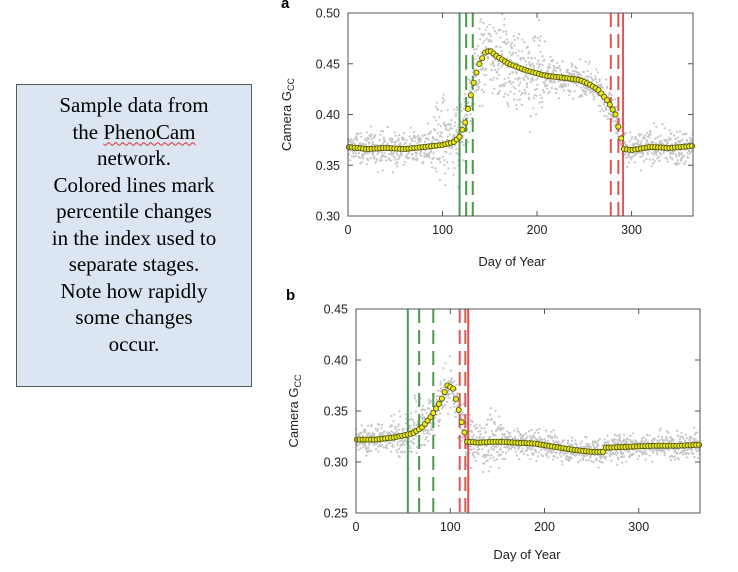 The width and height of the screenshot is (738, 572). Describe the element at coordinates (149, 131) in the screenshot. I see `phenocam-word: PhenoCam` at that location.